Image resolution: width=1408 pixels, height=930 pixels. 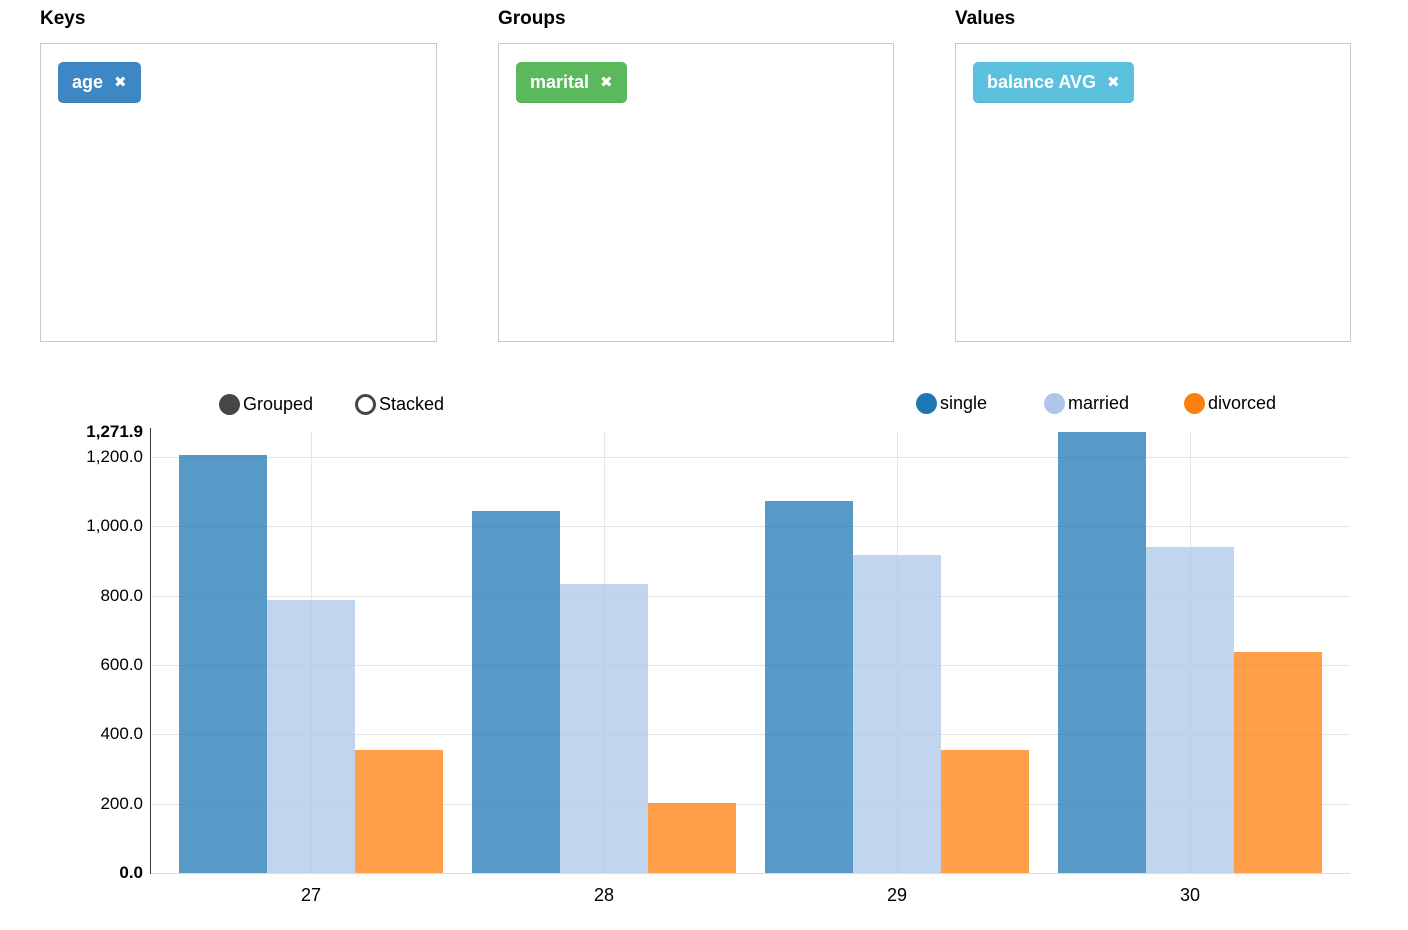 I want to click on control-stacked: Stacked, so click(x=399, y=404).